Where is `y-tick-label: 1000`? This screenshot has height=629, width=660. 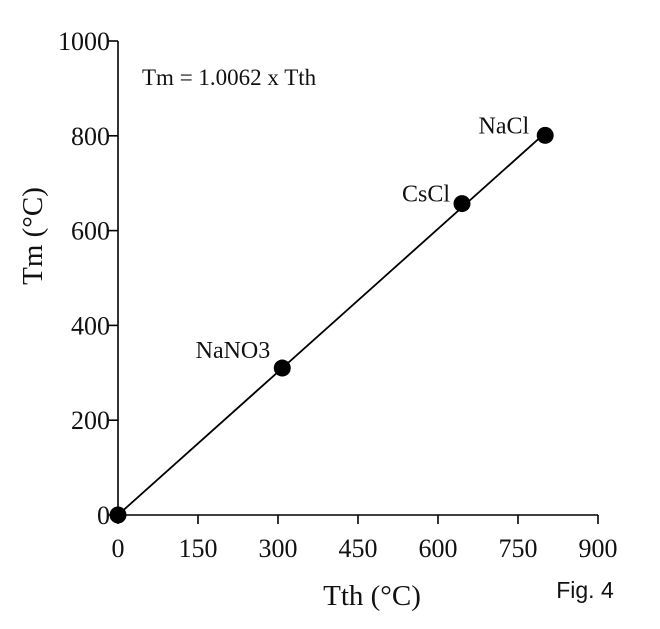
y-tick-label: 1000 is located at coordinates (84, 41).